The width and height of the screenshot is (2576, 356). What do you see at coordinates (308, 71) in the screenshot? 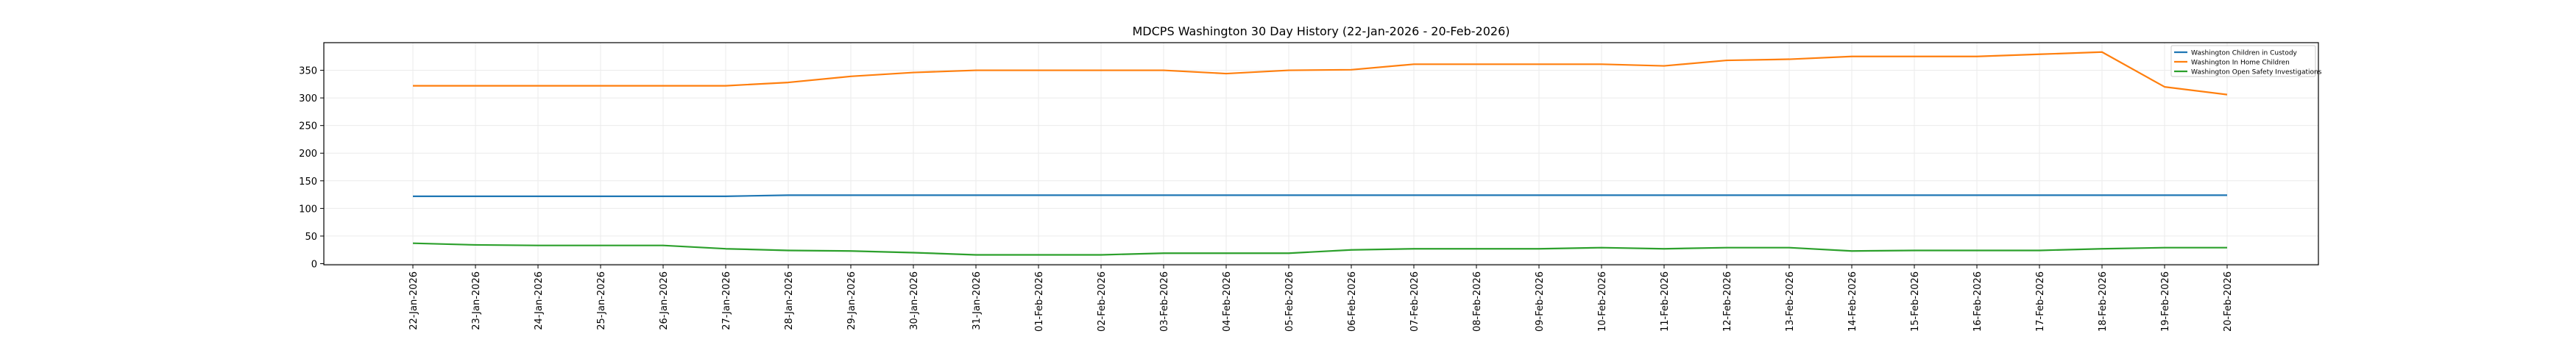
I see `y-tick-label: 350` at bounding box center [308, 71].